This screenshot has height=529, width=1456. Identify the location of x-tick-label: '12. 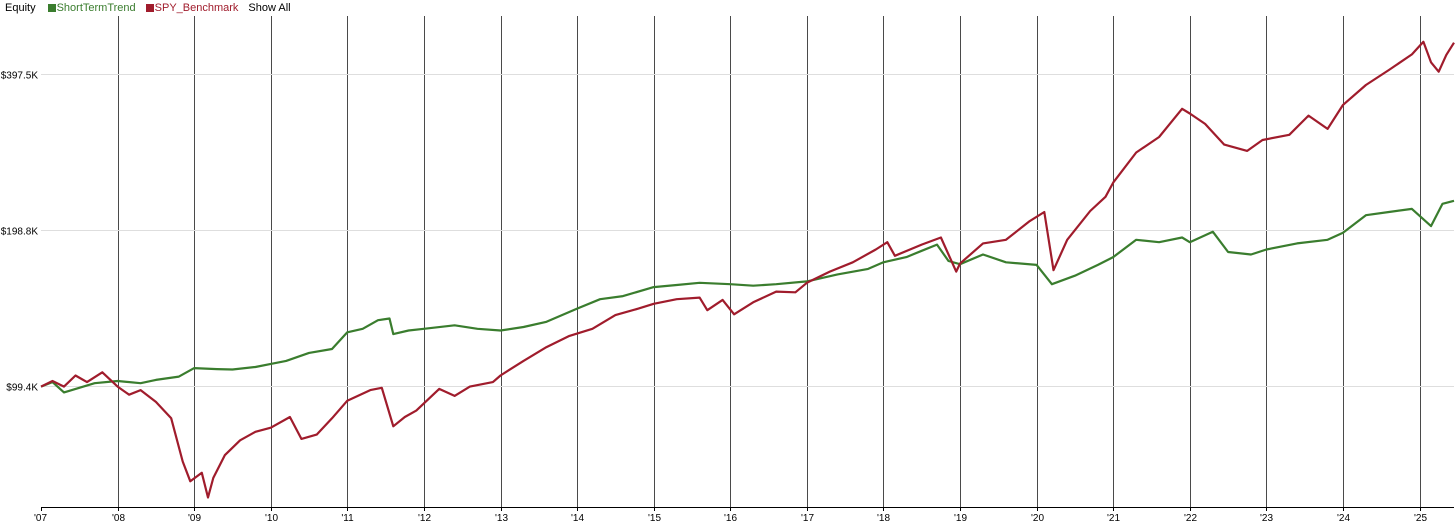
(424, 518).